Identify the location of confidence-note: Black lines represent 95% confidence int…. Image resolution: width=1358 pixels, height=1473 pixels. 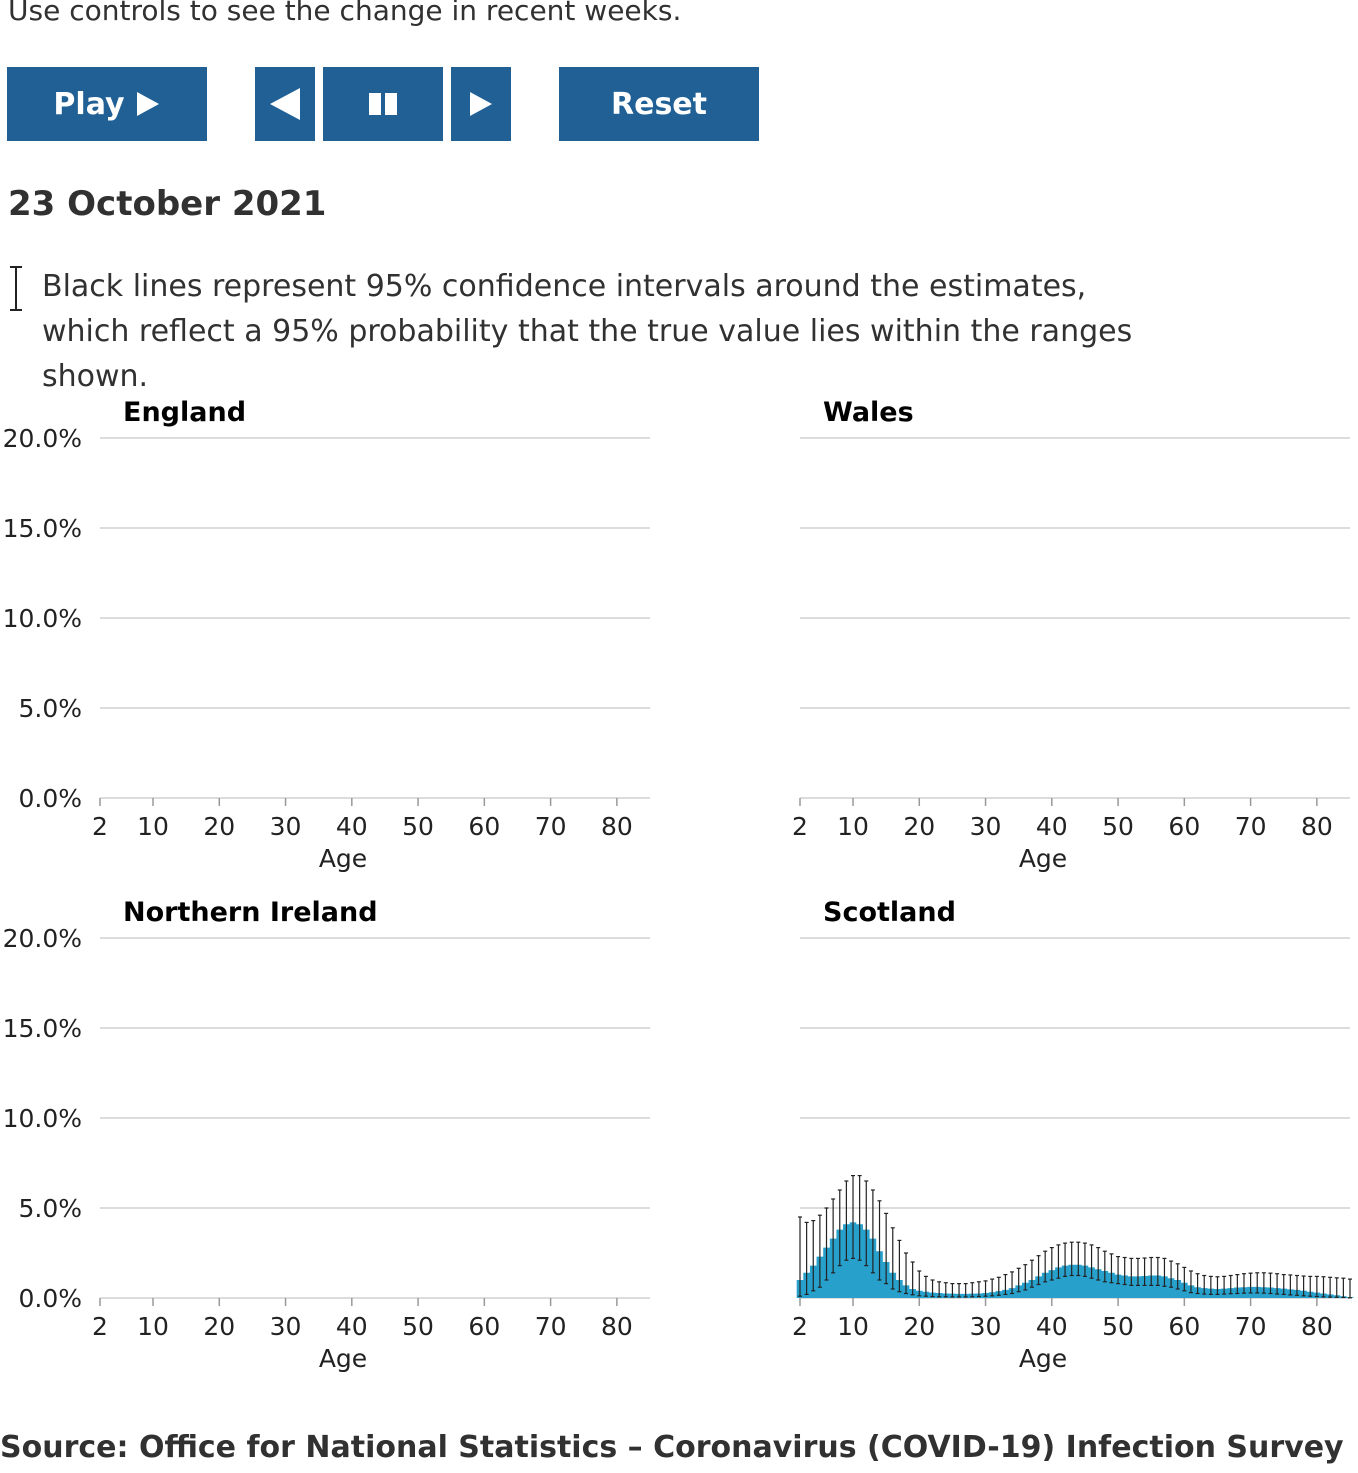
(587, 331).